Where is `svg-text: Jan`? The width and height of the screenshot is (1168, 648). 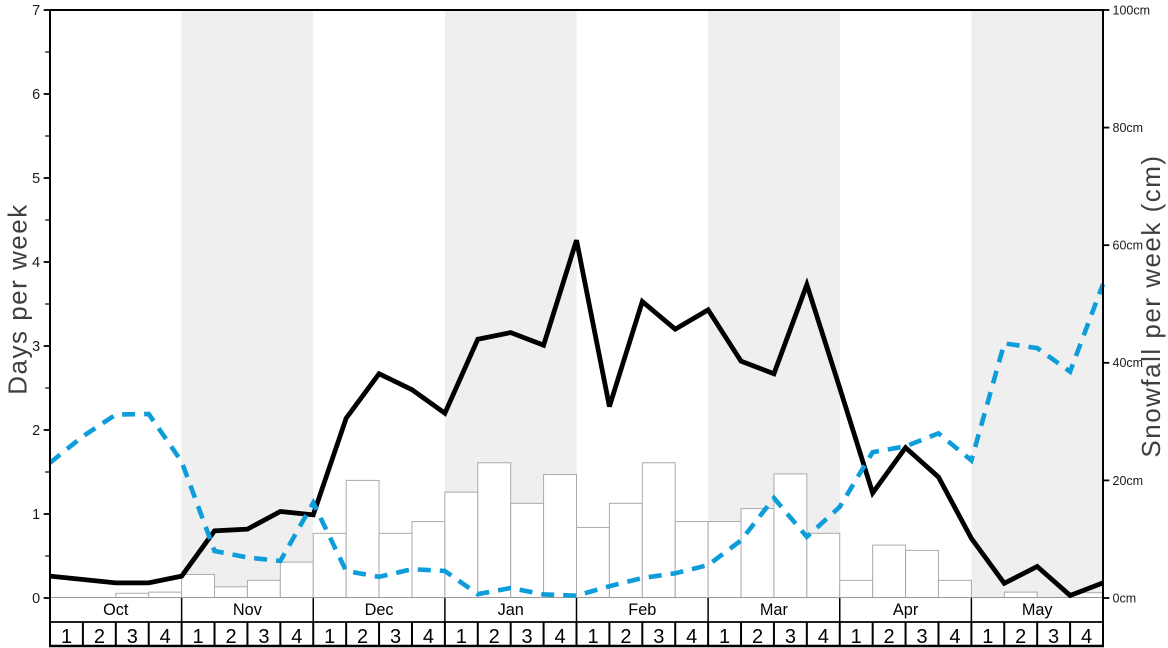
svg-text: Jan is located at coordinates (511, 610).